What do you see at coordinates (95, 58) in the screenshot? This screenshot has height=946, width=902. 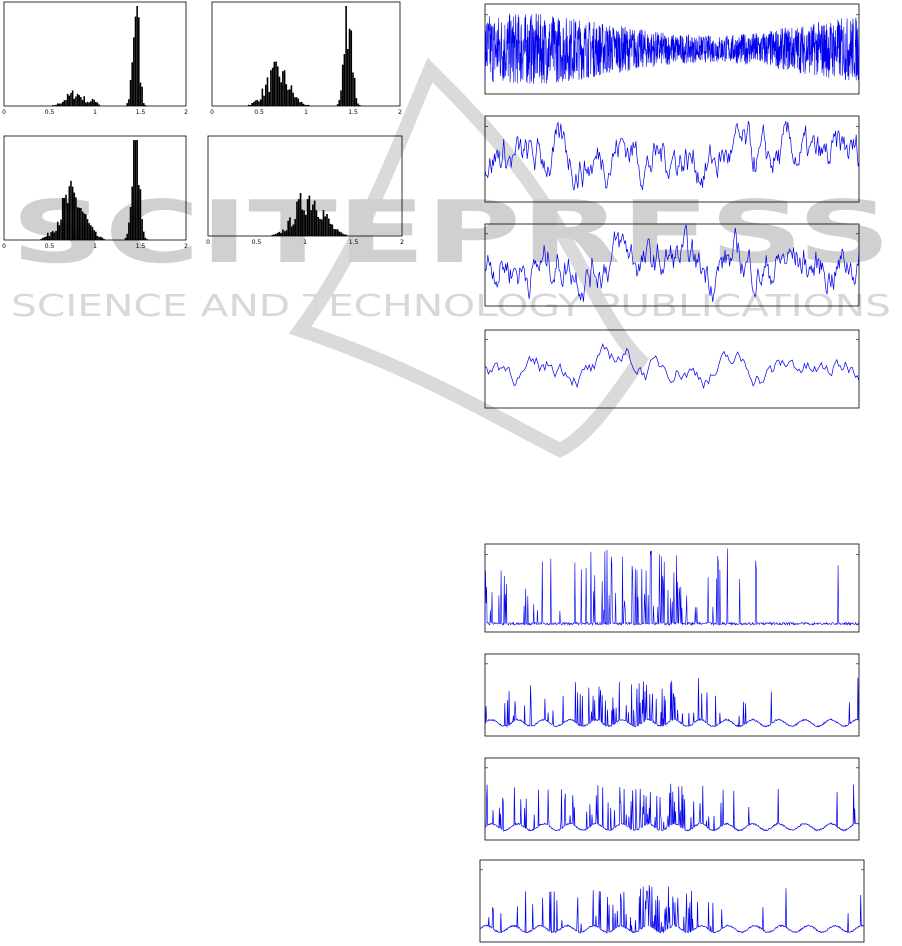 I see `histogram-panel-1: 0 0.5 1 1.5 2` at bounding box center [95, 58].